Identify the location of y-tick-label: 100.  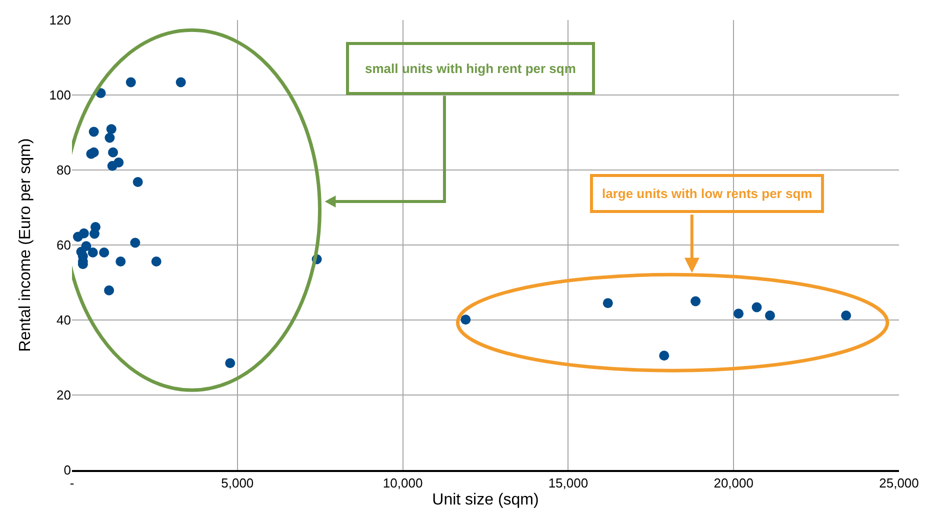
(60, 95).